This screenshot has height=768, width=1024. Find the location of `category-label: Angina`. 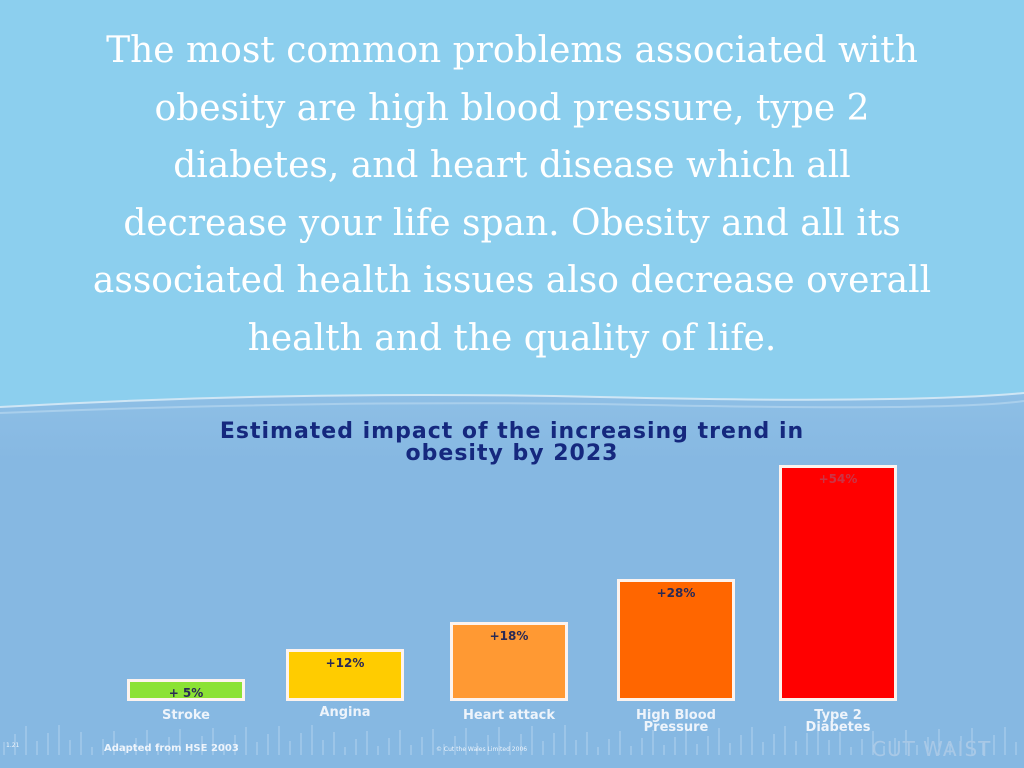

category-label: Angina is located at coordinates (345, 712).